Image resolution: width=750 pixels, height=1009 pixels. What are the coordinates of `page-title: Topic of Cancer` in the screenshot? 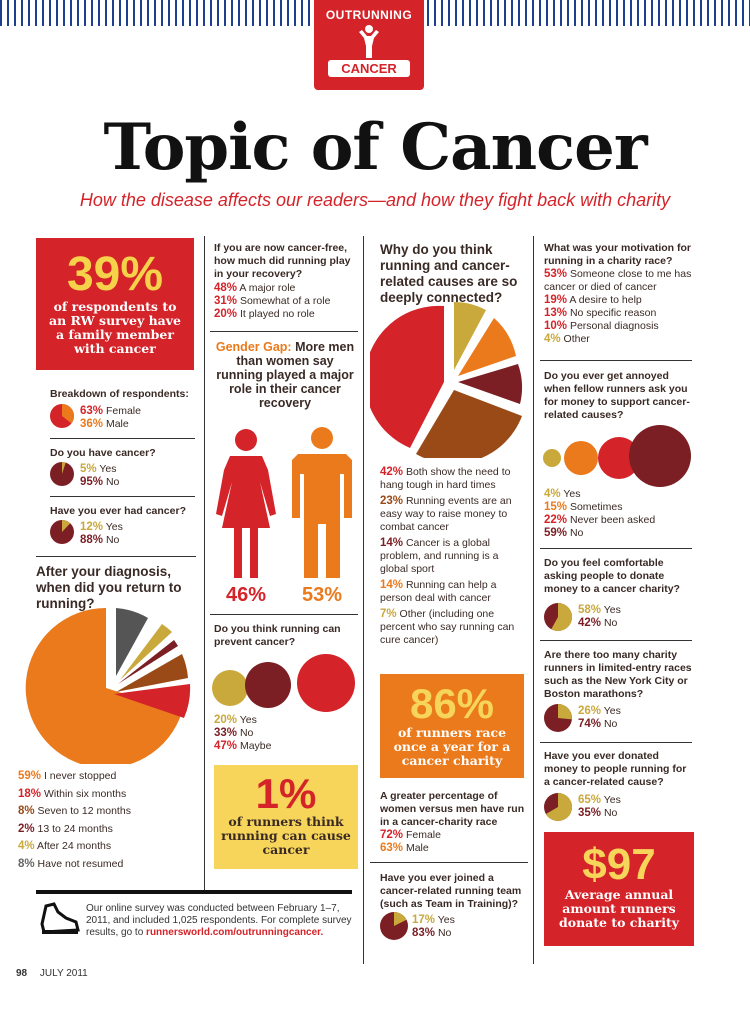 It's located at (375, 147).